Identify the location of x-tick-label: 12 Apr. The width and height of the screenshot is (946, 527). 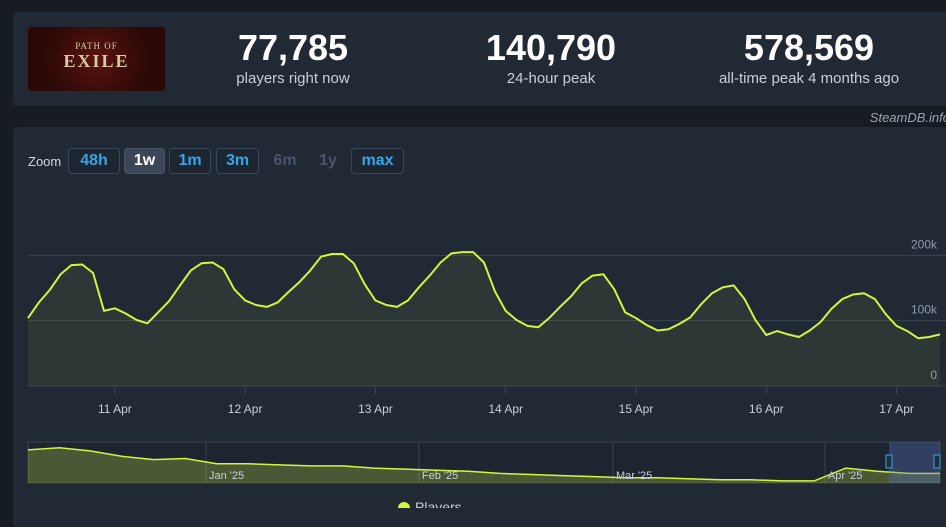
(245, 409).